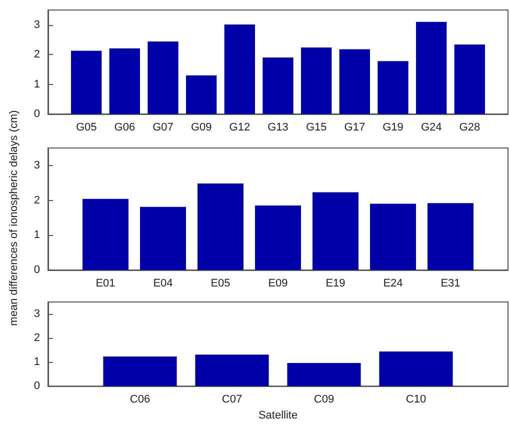 The width and height of the screenshot is (510, 430). What do you see at coordinates (431, 128) in the screenshot?
I see `x-tick-label: G24` at bounding box center [431, 128].